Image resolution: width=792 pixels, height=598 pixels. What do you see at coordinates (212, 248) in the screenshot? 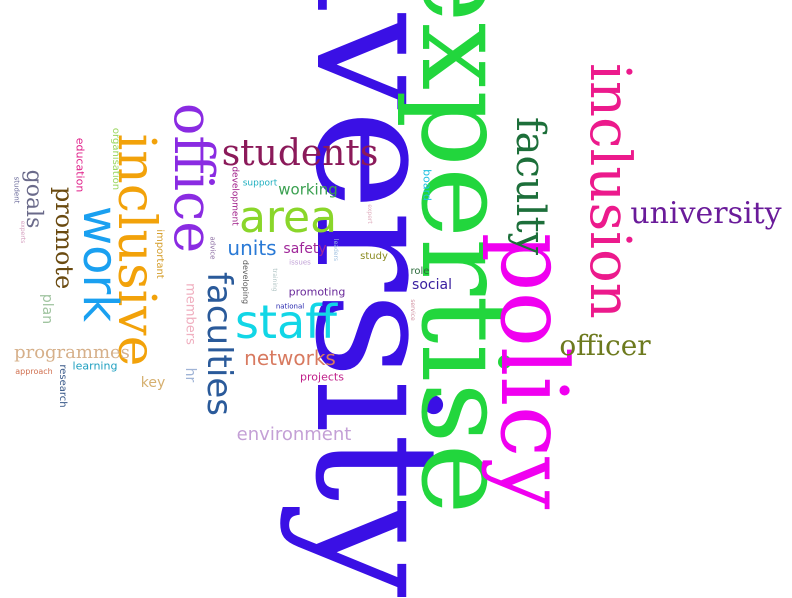
I see `word-advice: advice` at bounding box center [212, 248].